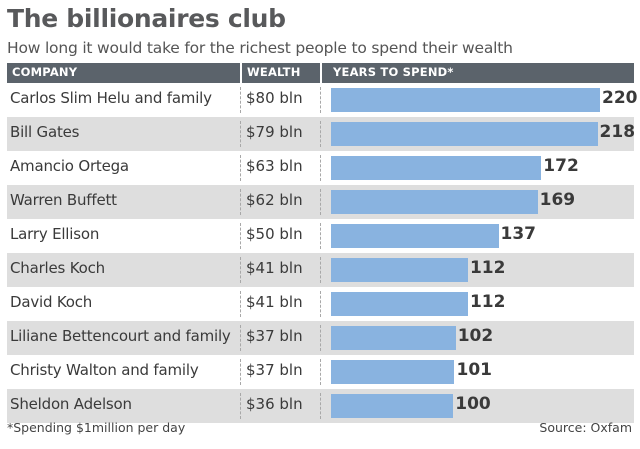  I want to click on category-label: David Koch, so click(51, 302).